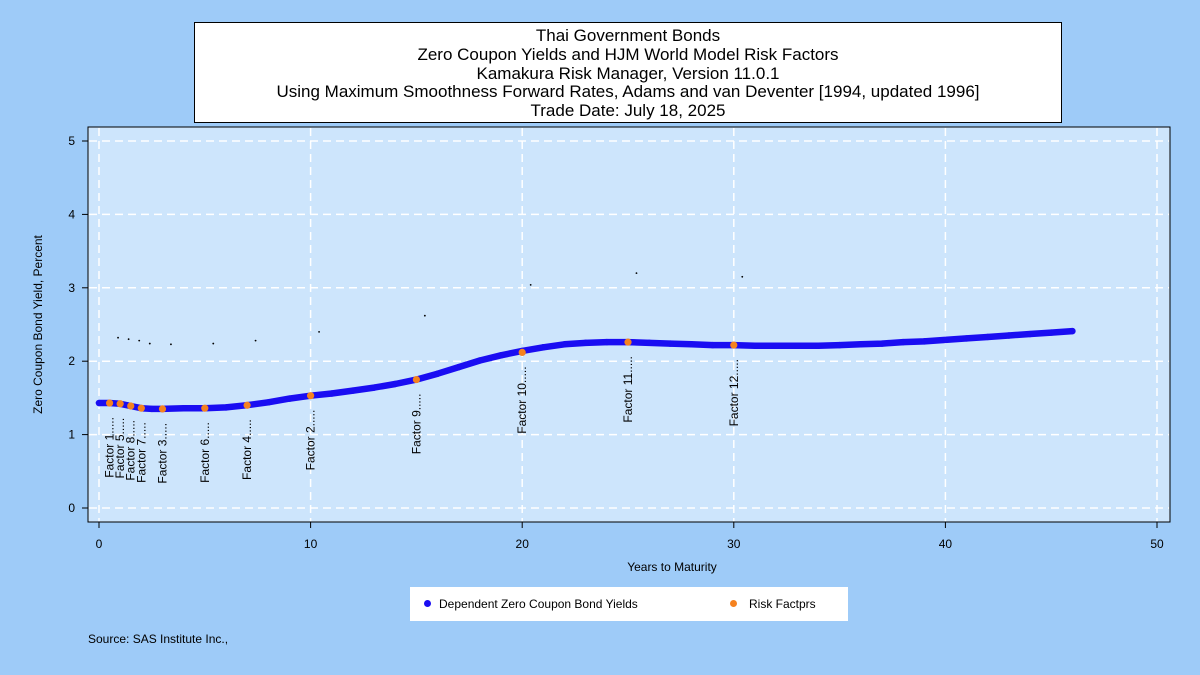 The width and height of the screenshot is (1200, 675). What do you see at coordinates (71, 361) in the screenshot?
I see `y-tick-label: 2` at bounding box center [71, 361].